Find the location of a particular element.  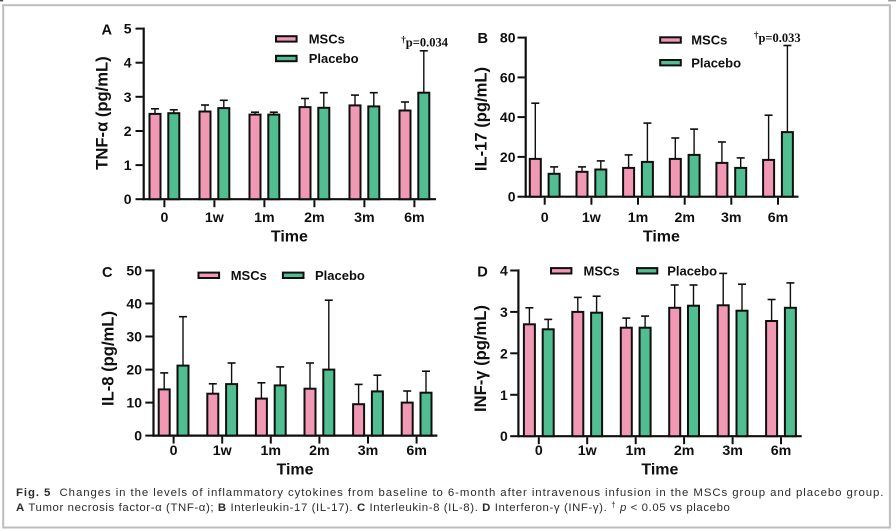

svg-text: INF-γ (pg/mL) is located at coordinates (480, 358).